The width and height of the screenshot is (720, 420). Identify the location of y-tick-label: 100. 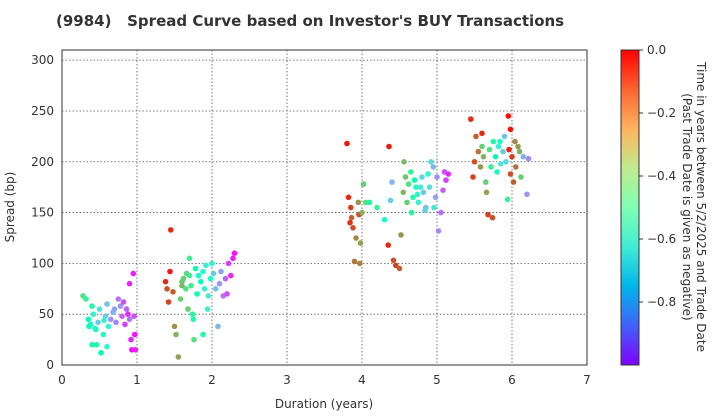
(42, 263).